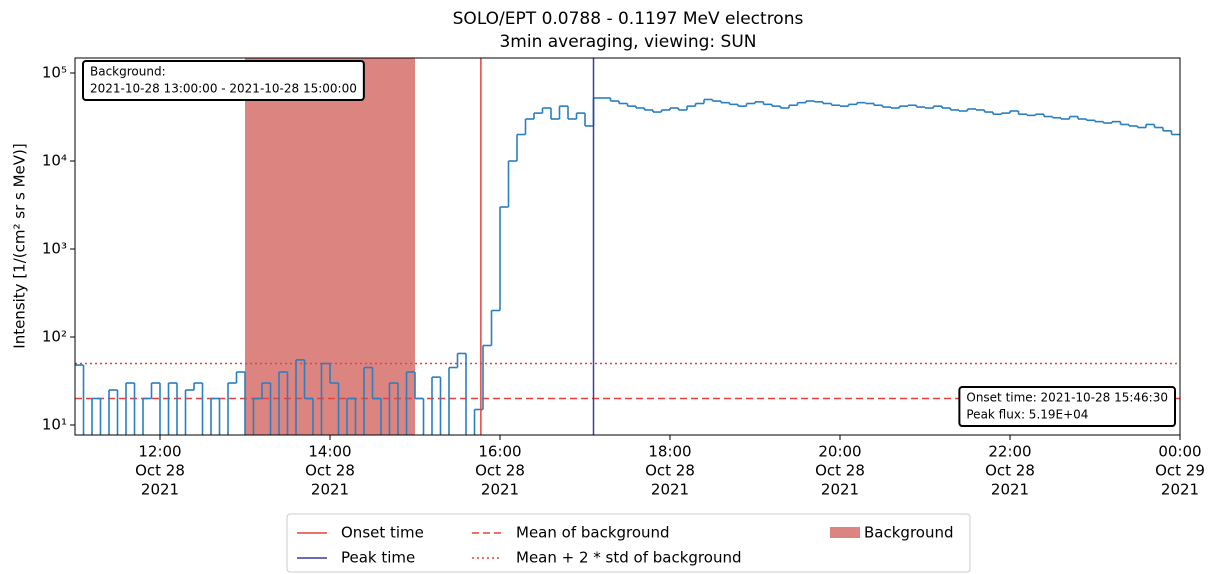 This screenshot has width=1221, height=574. What do you see at coordinates (499, 452) in the screenshot?
I see `x-tick-label: 16:00` at bounding box center [499, 452].